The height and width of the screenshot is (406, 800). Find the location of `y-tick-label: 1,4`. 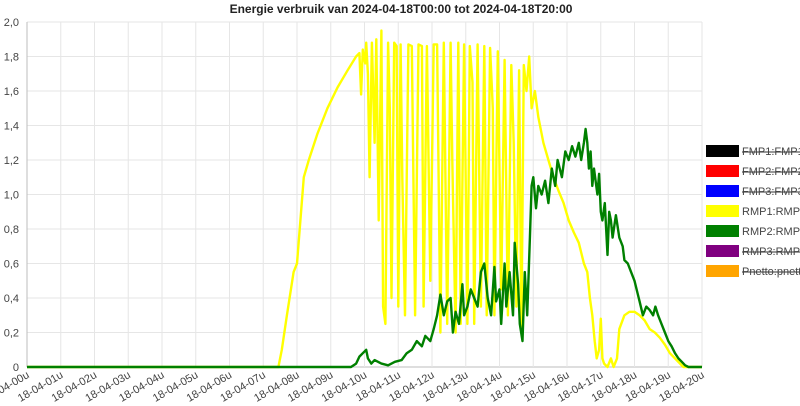

y-tick-label: 1,4 is located at coordinates (11, 127).